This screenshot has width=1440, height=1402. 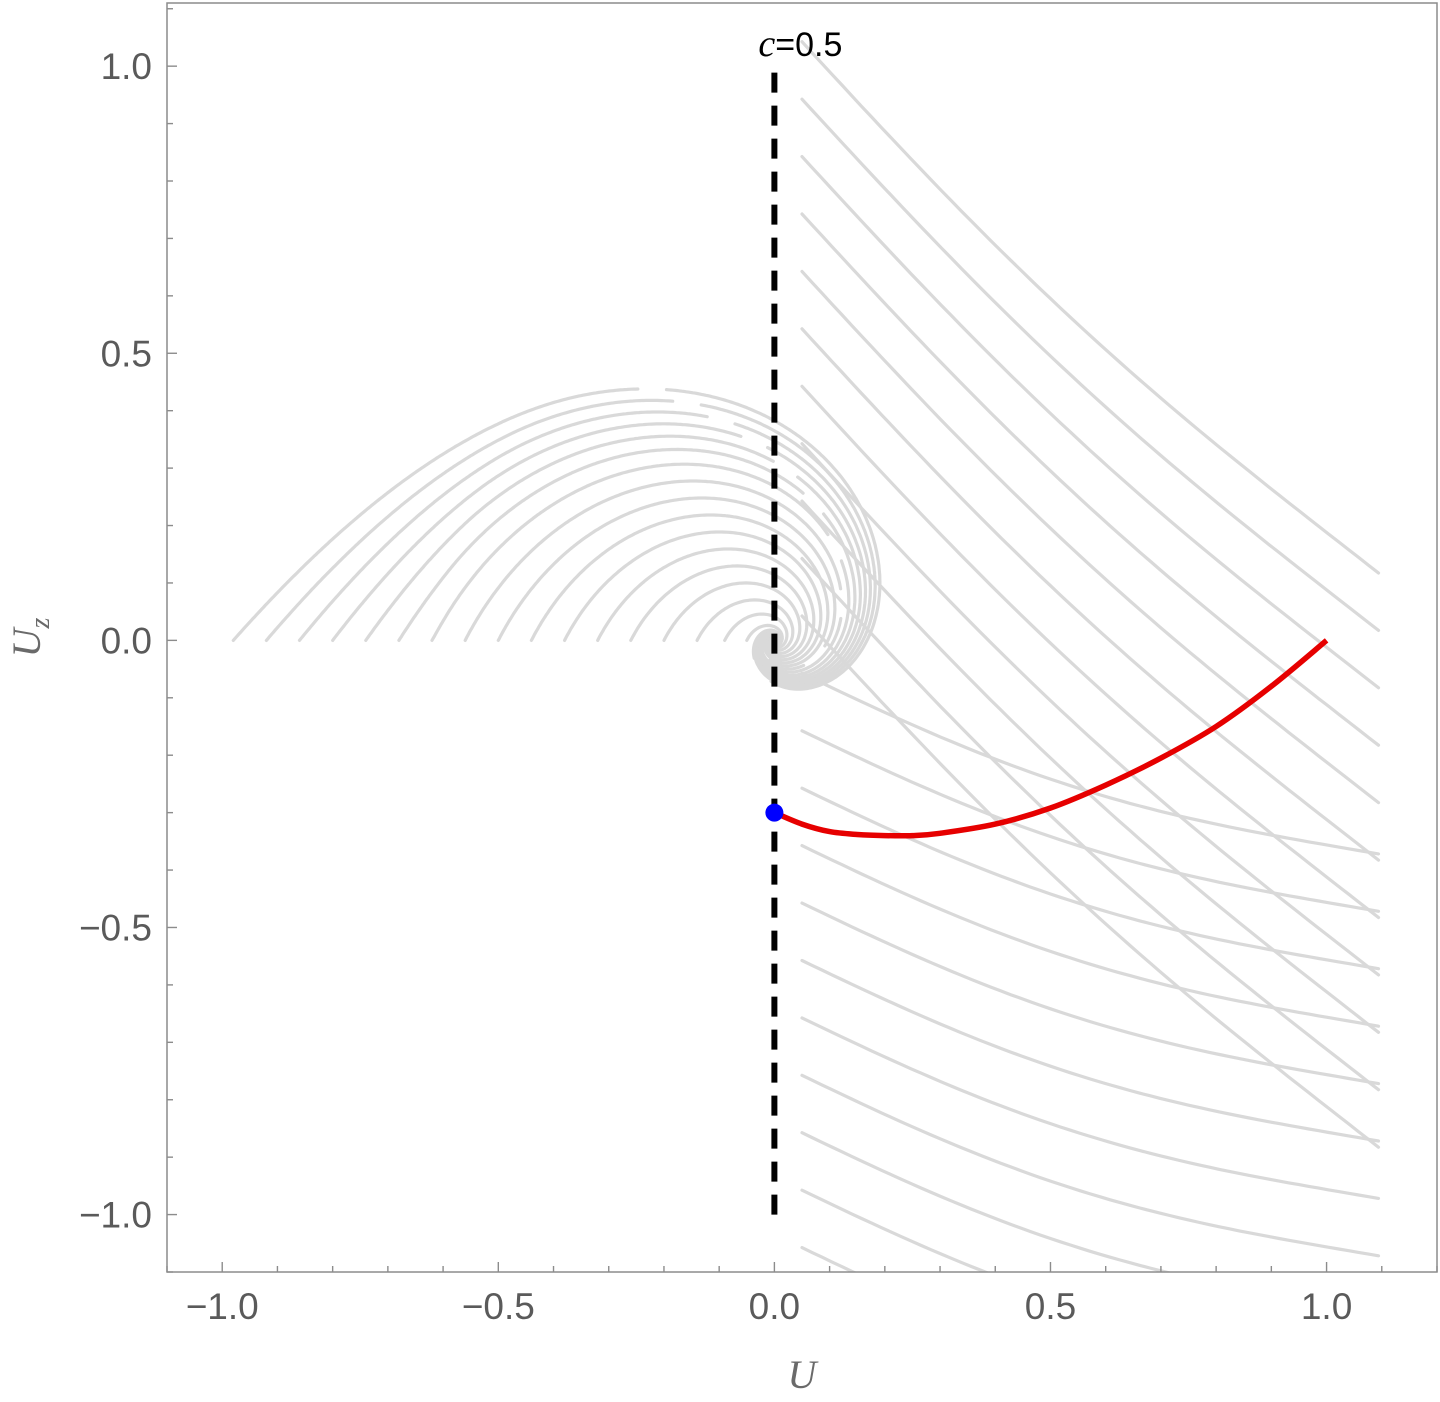 I want to click on x-axis-tick-labels: −1.0 −0.5 0.0 0.5 1.0, so click(x=769, y=1306).